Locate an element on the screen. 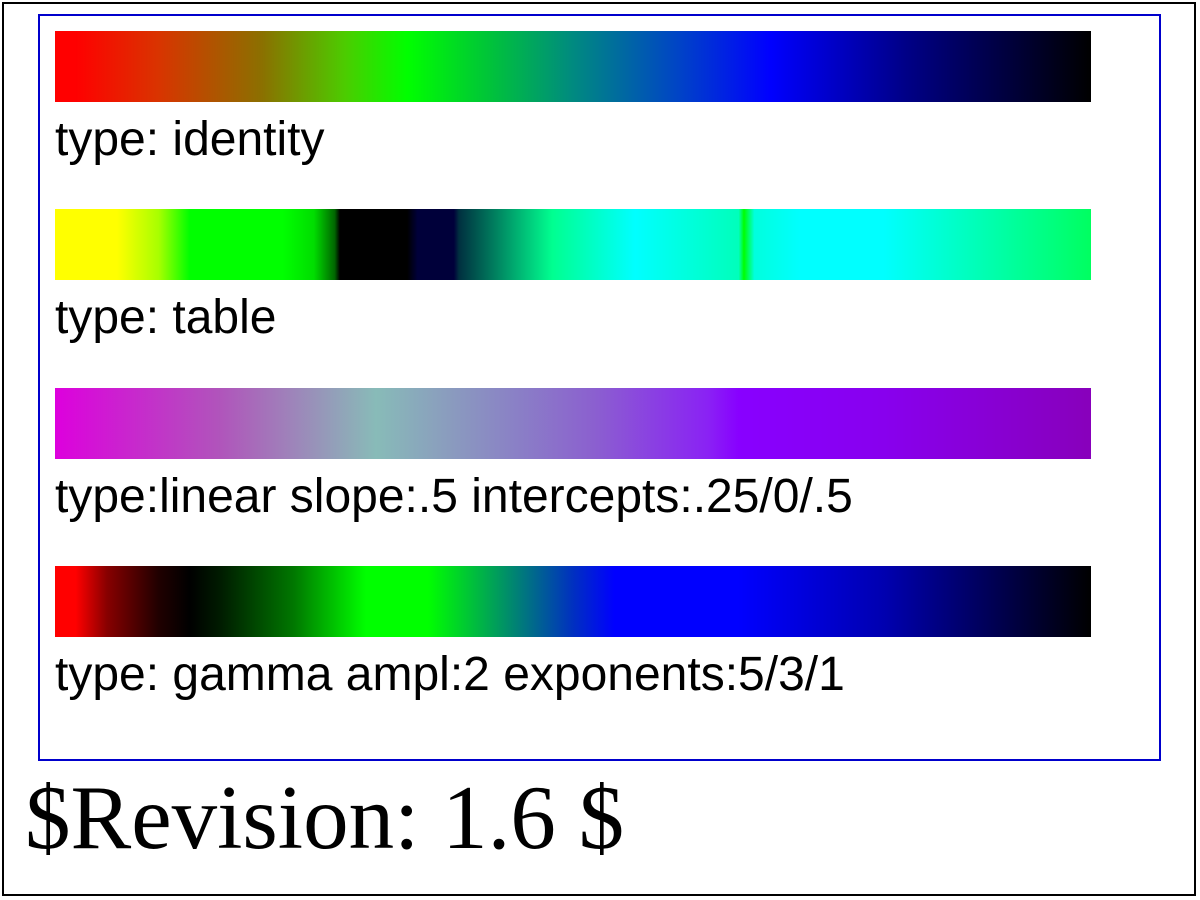  revision-label: $Revision: 1.6 $ is located at coordinates (325, 817).